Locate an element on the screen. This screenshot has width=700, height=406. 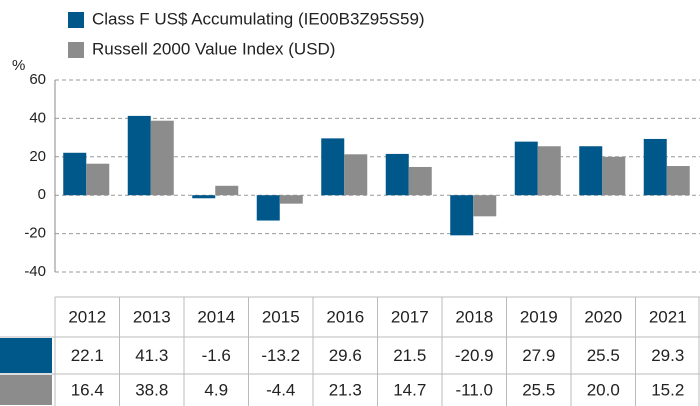
x-tick-label: 2013 is located at coordinates (152, 316).